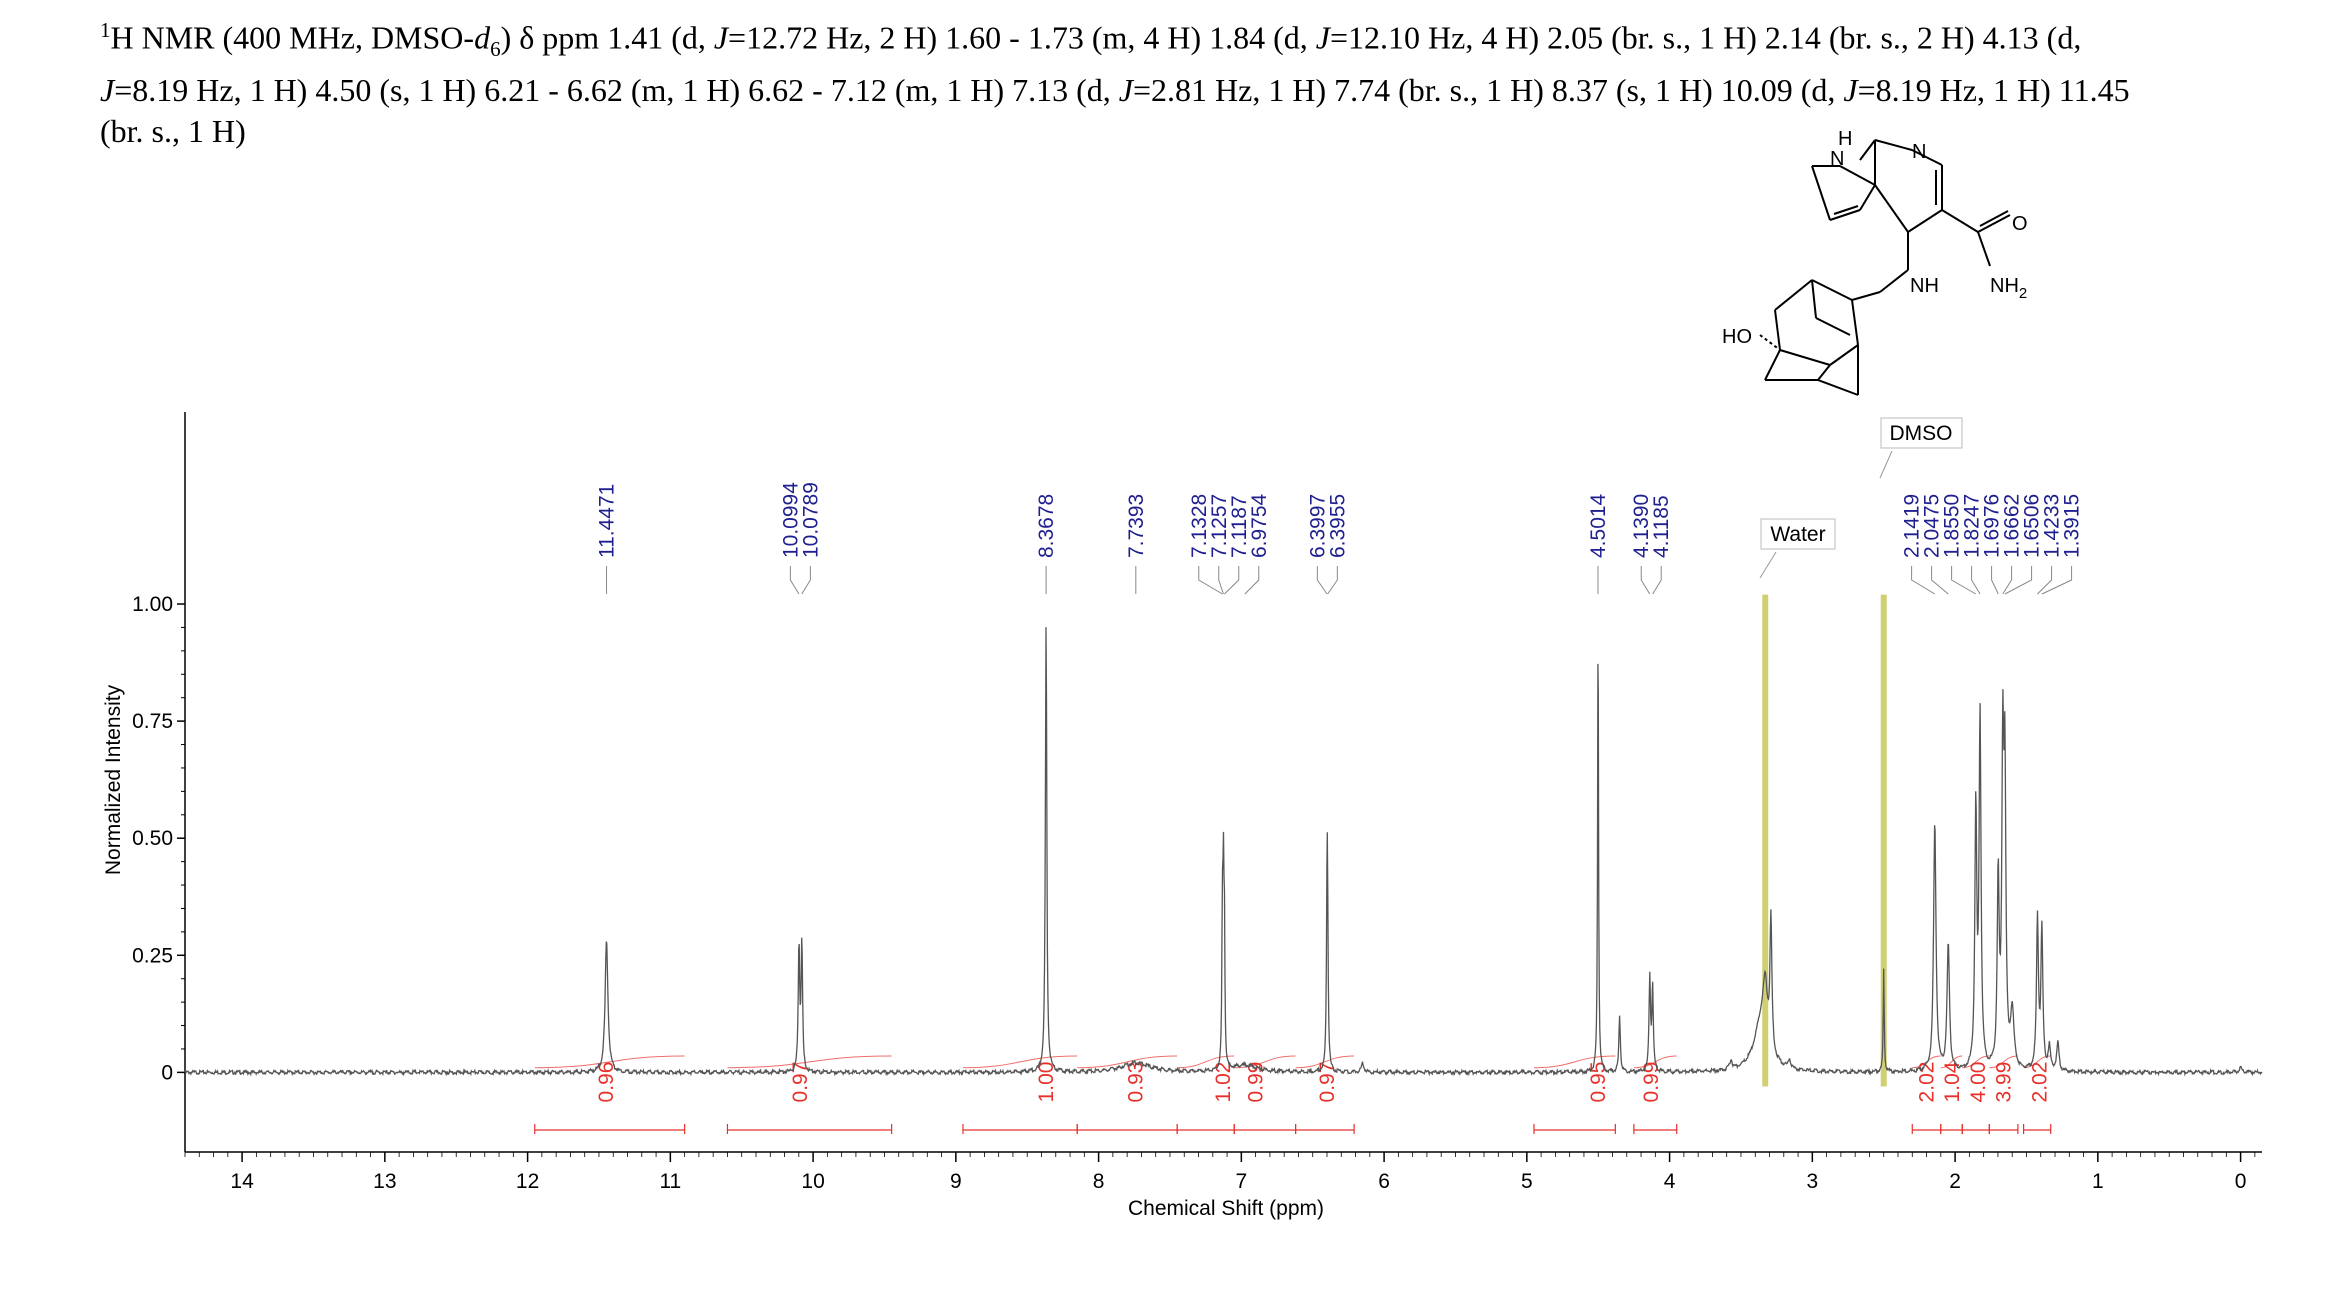  What do you see at coordinates (1932, 526) in the screenshot?
I see `peak-label: 2.0475` at bounding box center [1932, 526].